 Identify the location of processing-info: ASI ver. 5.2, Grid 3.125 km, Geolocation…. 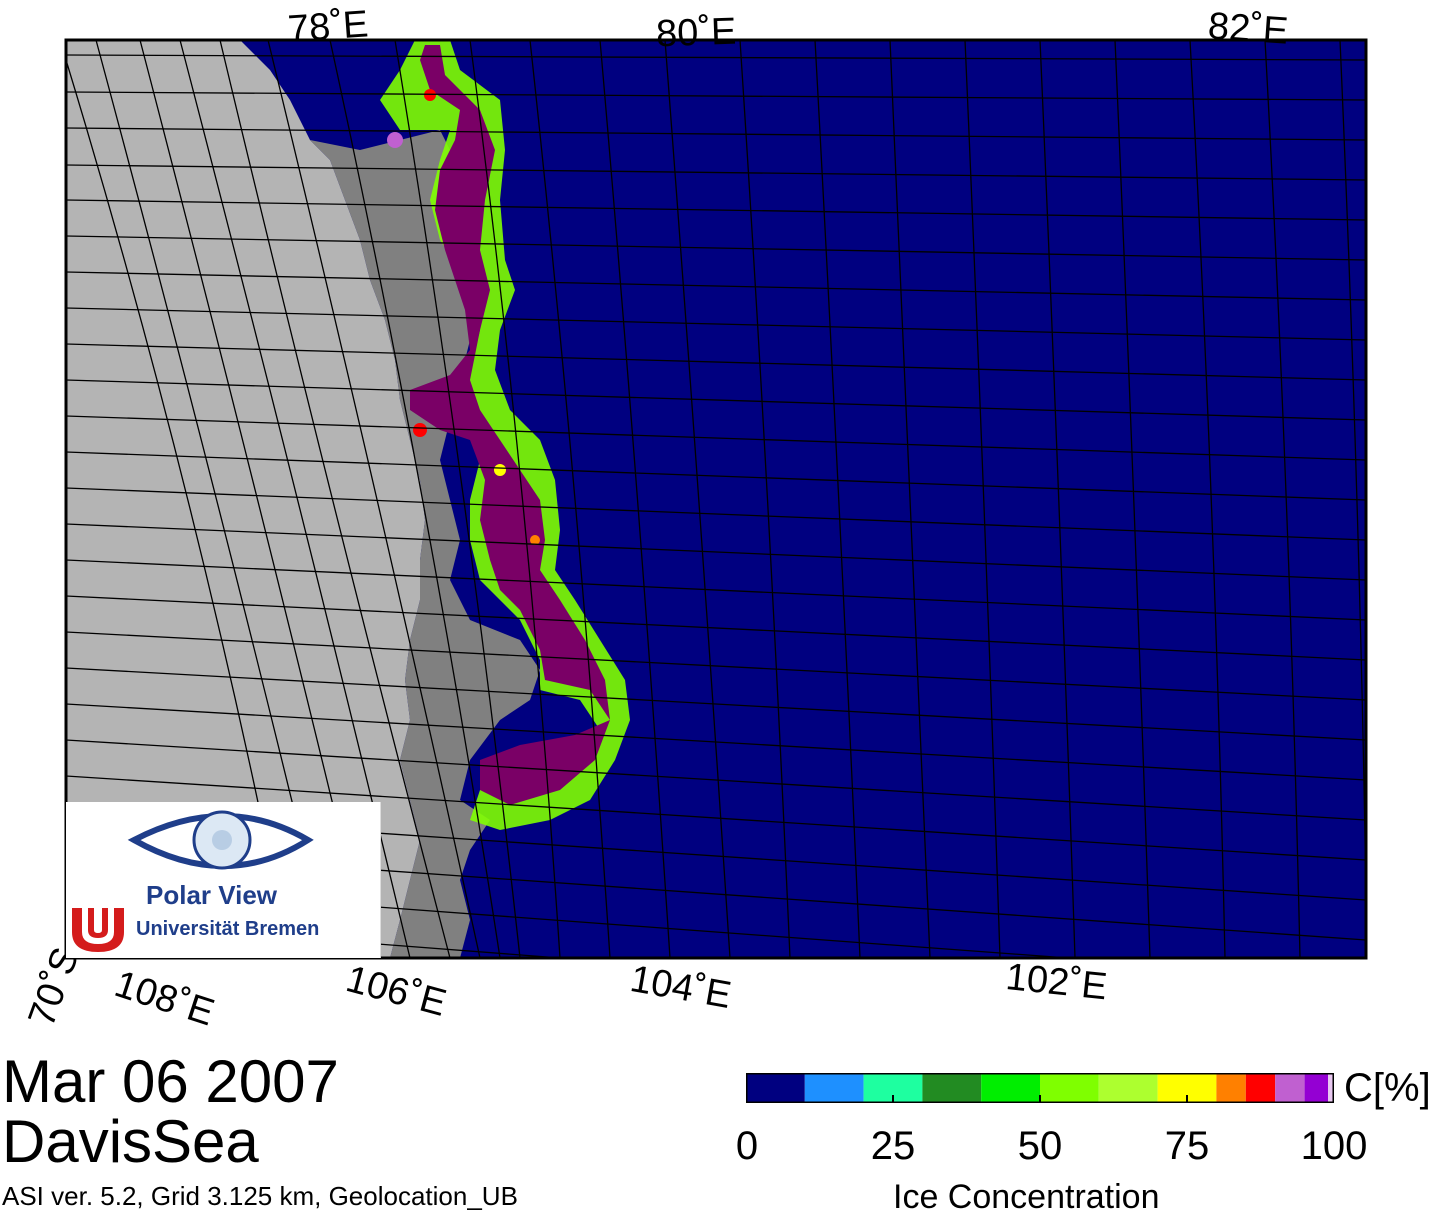
(260, 1196).